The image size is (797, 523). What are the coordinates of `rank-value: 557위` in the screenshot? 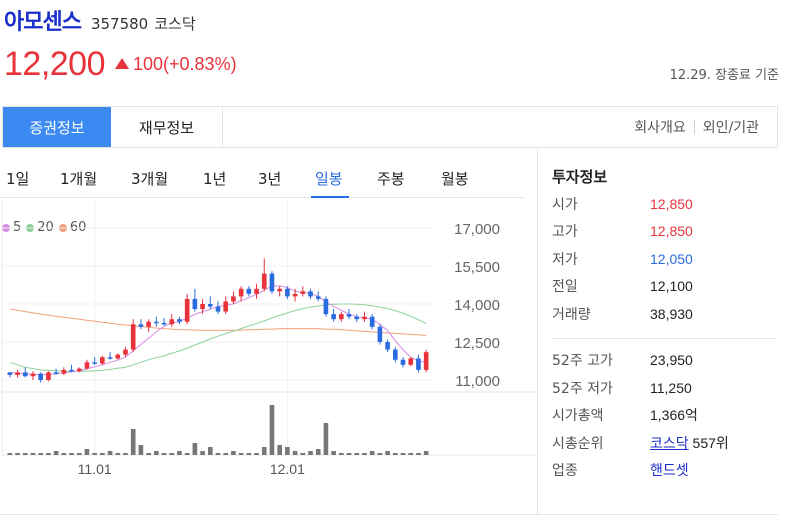 It's located at (710, 442).